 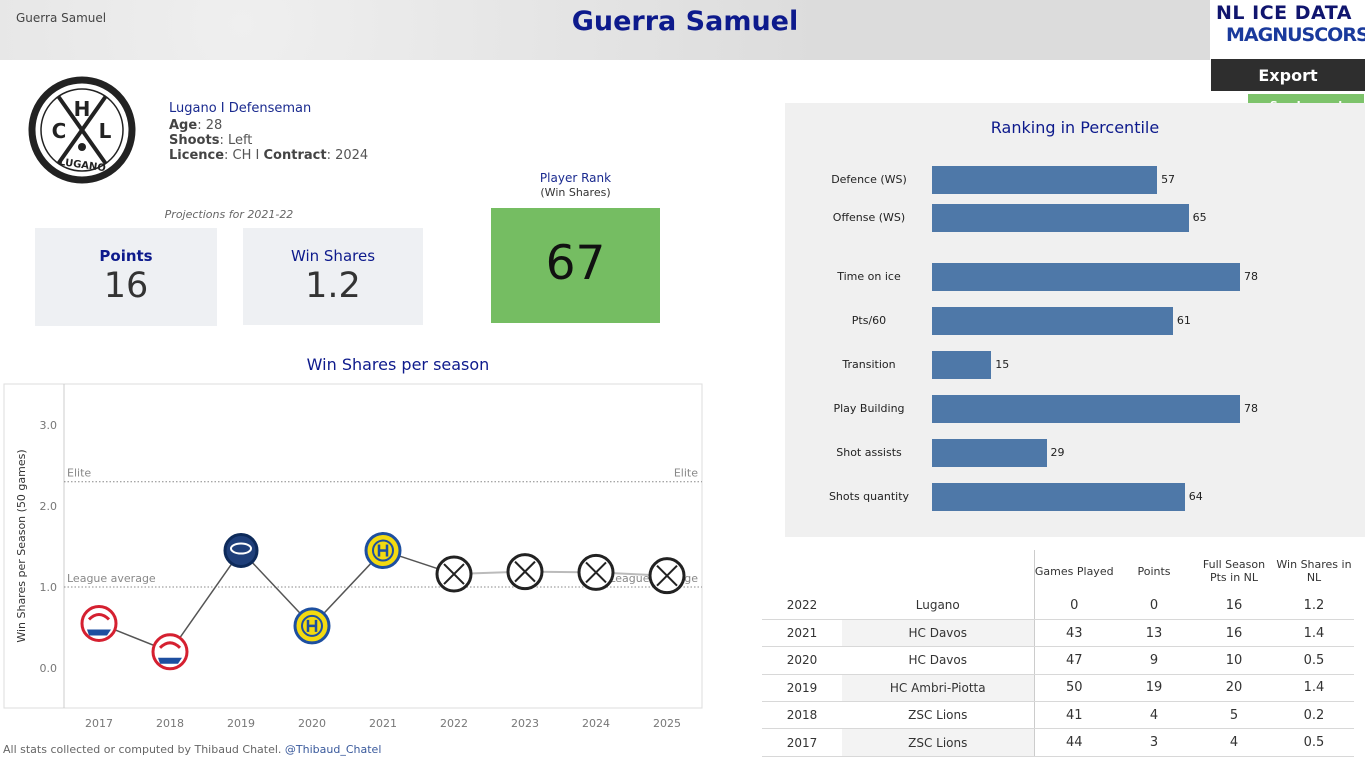 I want to click on logo-letter-l: L, so click(x=105, y=131).